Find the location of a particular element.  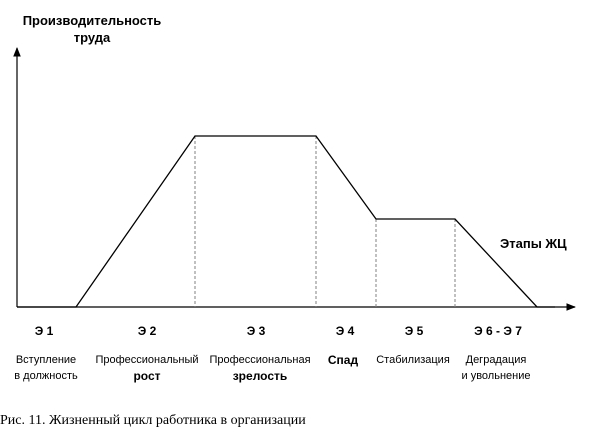

y-axis-title: Производительность труда is located at coordinates (92, 29).